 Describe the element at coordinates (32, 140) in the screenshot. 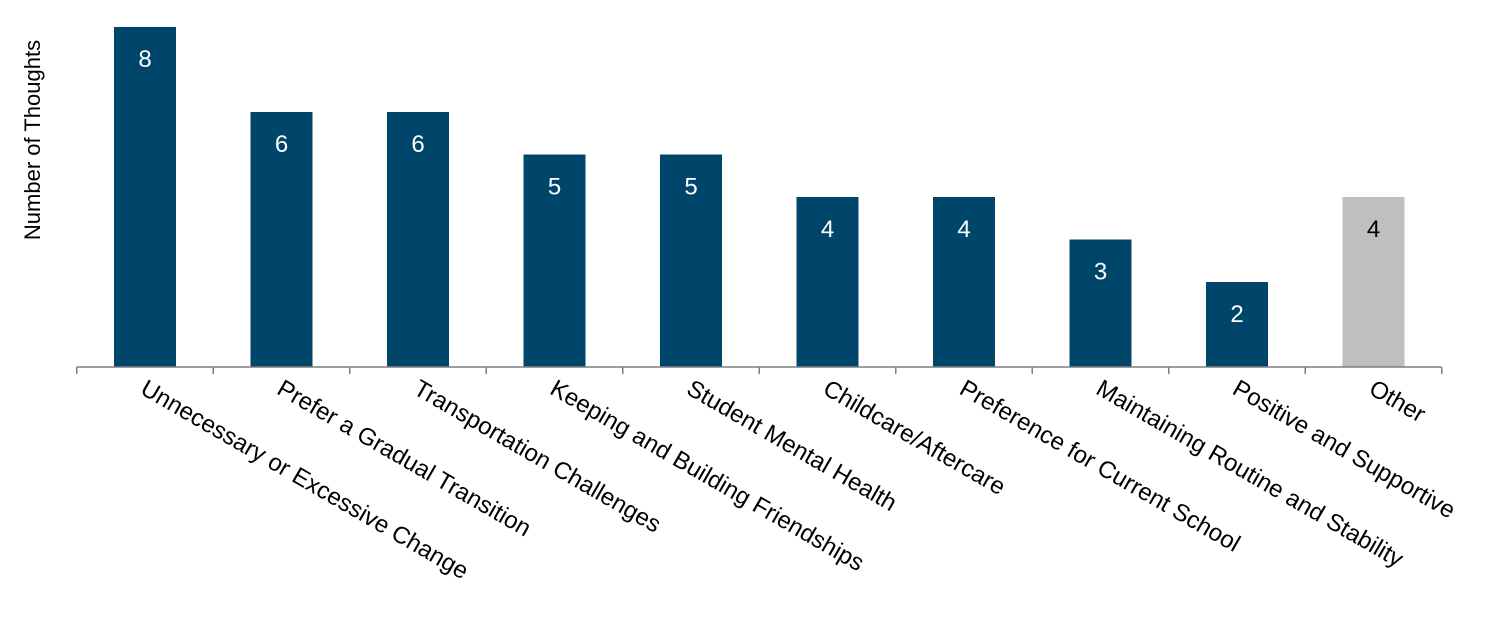

I see `y-axis-title: Number of Thoughts` at that location.